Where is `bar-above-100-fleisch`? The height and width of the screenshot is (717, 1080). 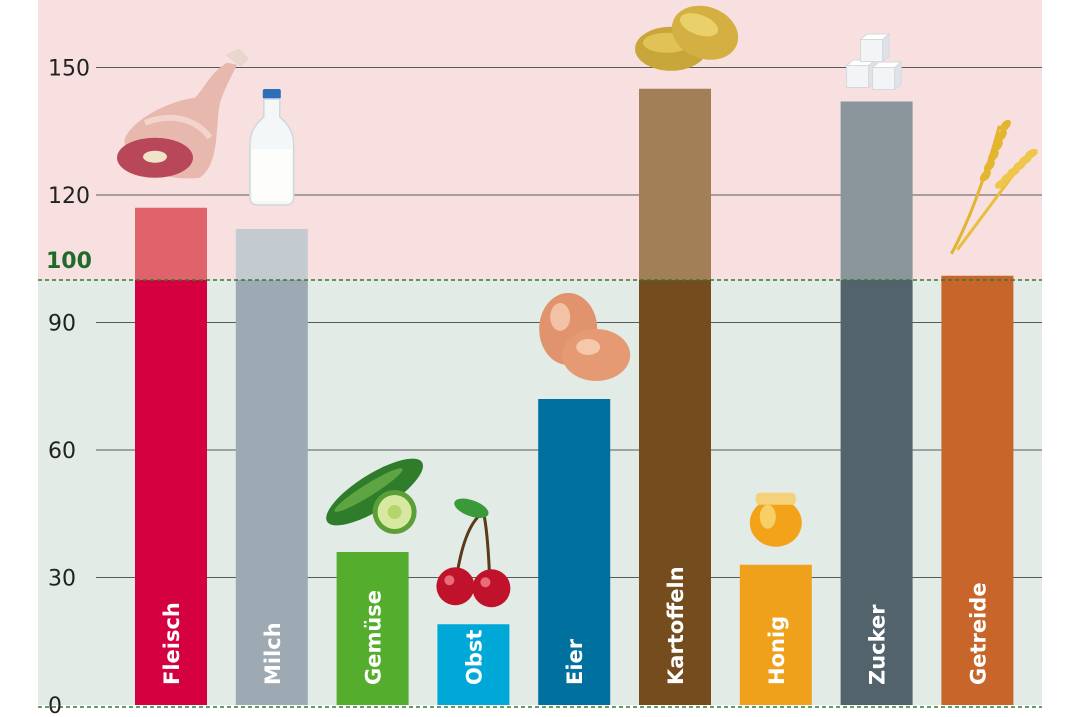
bar-above-100-fleisch is located at coordinates (171, 243).